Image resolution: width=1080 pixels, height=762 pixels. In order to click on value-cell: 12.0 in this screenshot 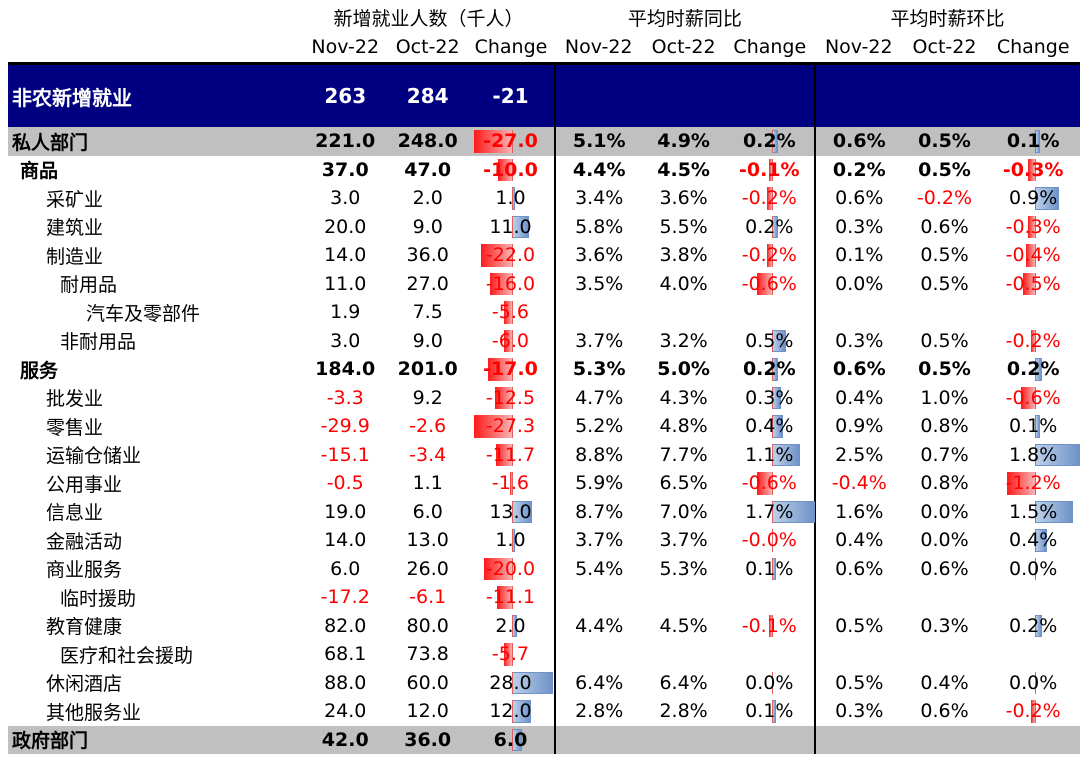, I will do `click(427, 711)`.